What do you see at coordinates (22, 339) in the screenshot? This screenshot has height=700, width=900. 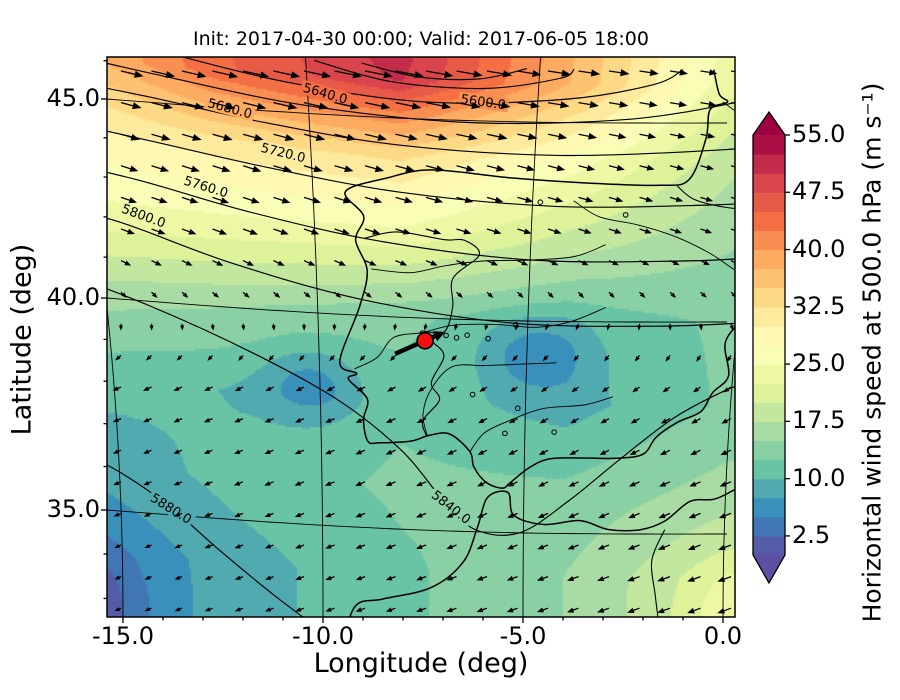 I see `y-axis-label: Latitude (deg)` at bounding box center [22, 339].